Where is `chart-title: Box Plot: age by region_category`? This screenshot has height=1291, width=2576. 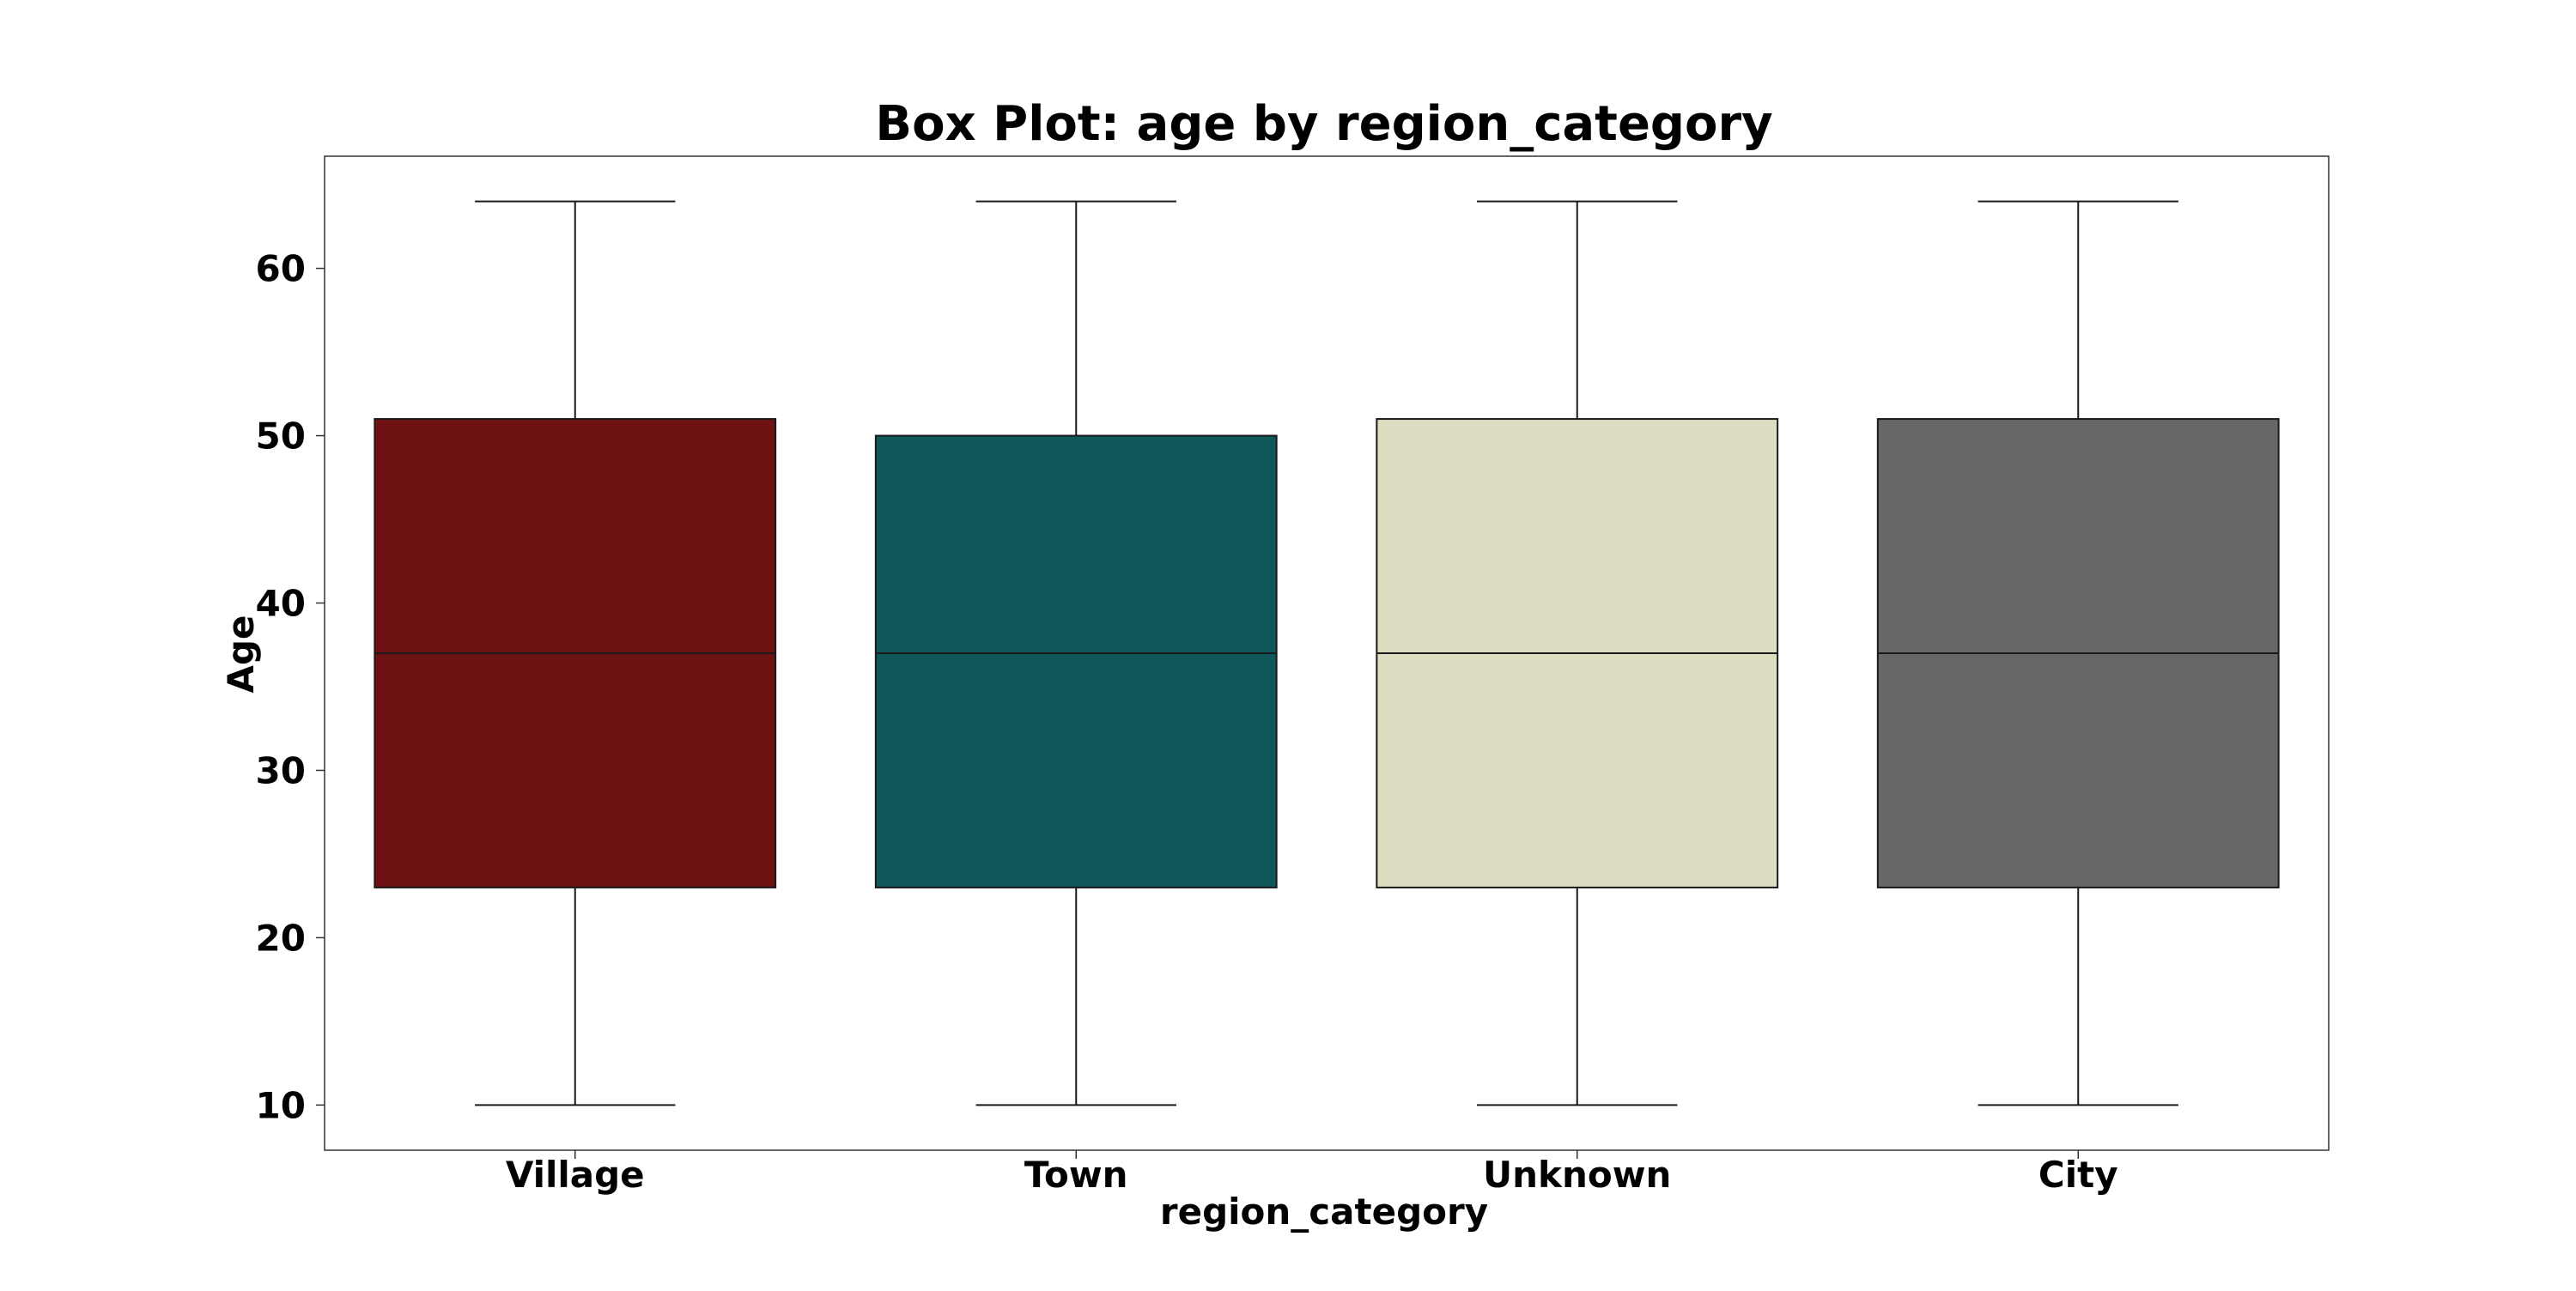 chart-title: Box Plot: age by region_category is located at coordinates (1323, 124).